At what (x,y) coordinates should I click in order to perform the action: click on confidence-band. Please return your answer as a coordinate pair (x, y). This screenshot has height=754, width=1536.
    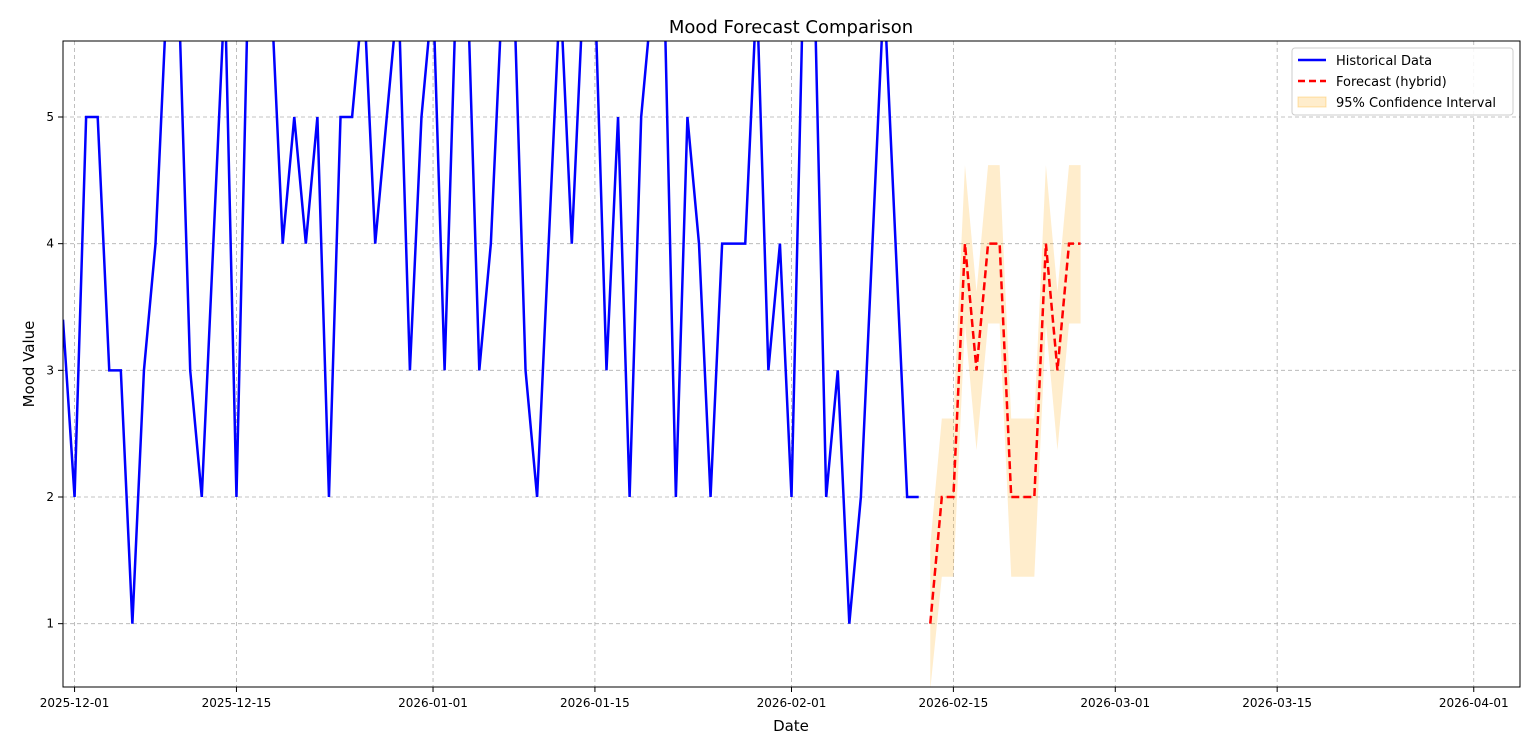
    Looking at the image, I should click on (1005, 426).